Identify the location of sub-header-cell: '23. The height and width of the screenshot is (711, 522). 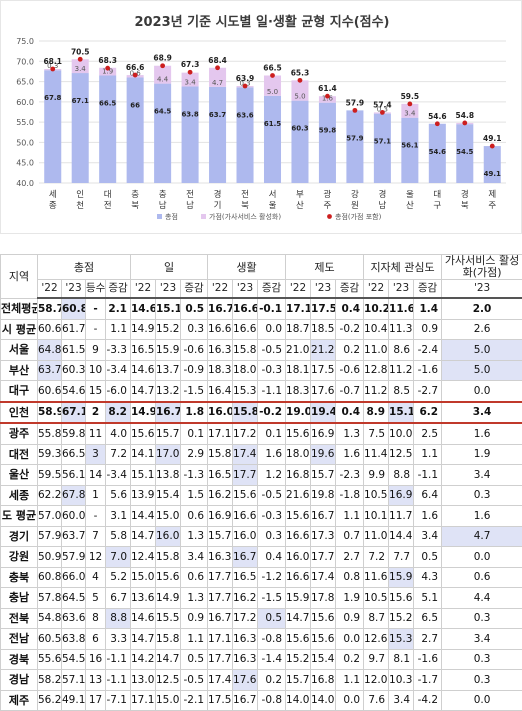
(401, 289).